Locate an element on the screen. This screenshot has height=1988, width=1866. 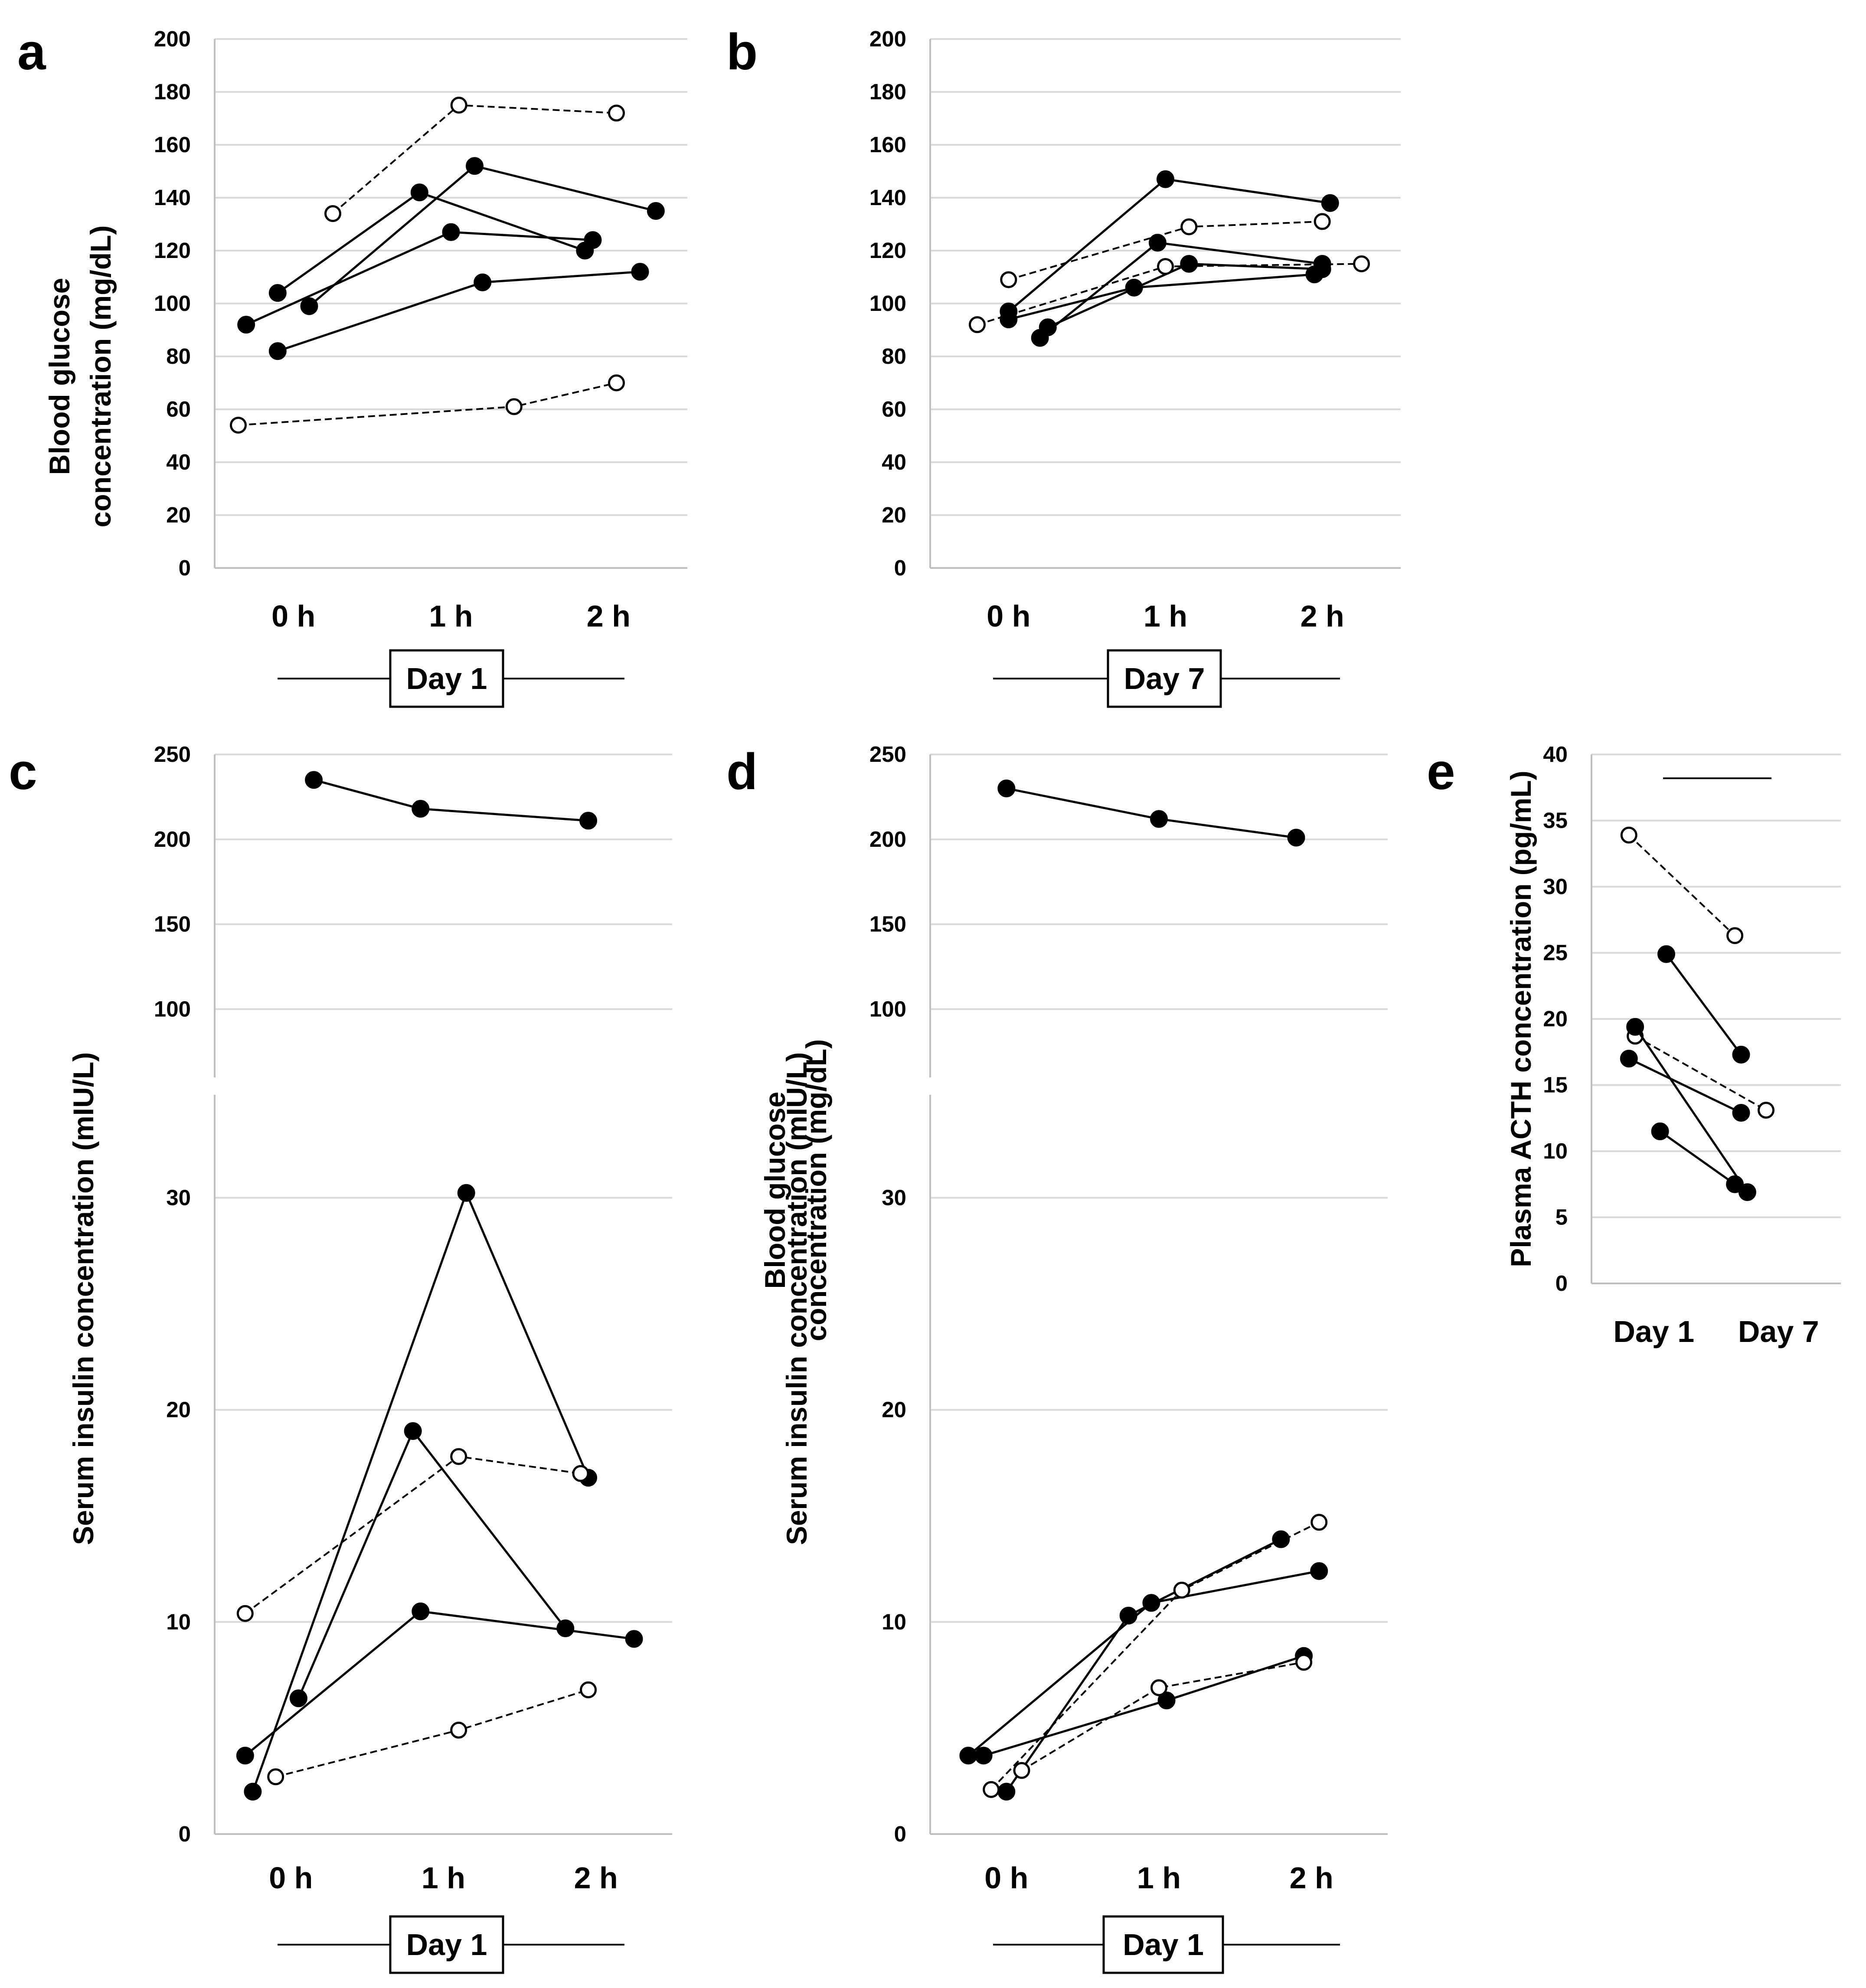
group-label: Day 7 is located at coordinates (1165, 678).